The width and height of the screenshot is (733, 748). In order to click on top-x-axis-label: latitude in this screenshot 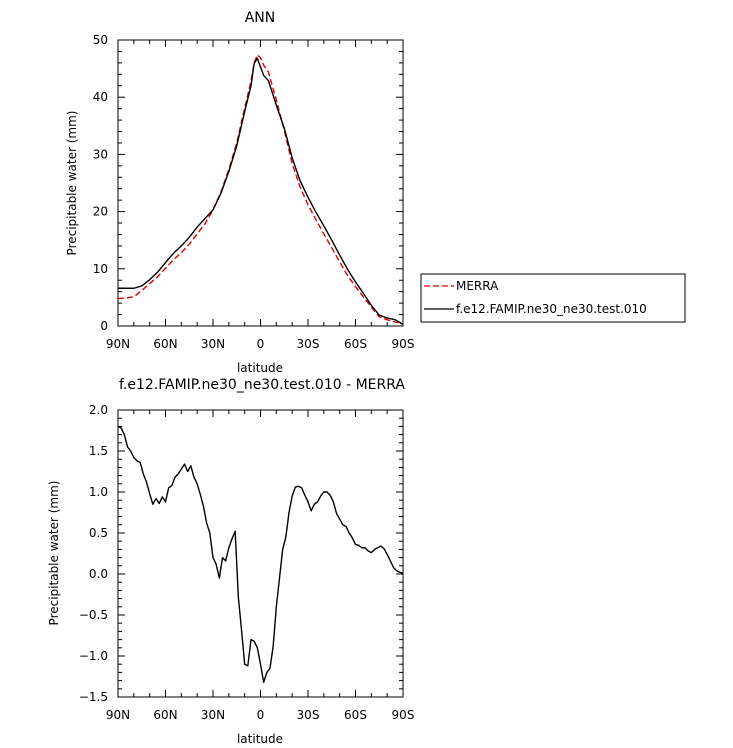, I will do `click(260, 368)`.